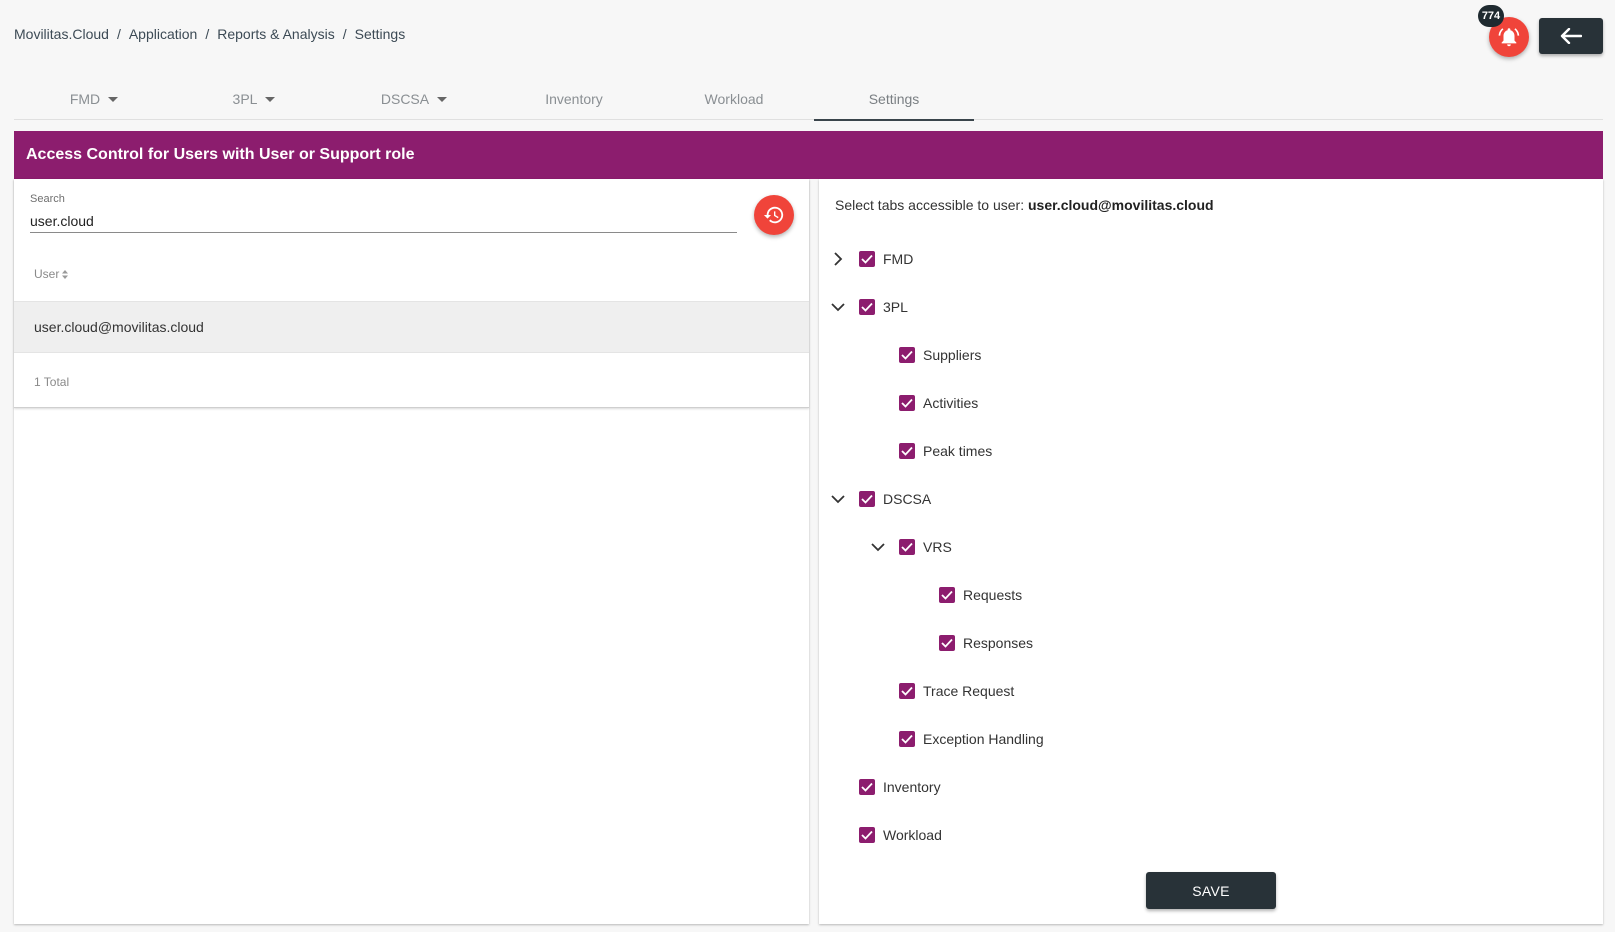  What do you see at coordinates (895, 307) in the screenshot?
I see `permission-label: 3PL` at bounding box center [895, 307].